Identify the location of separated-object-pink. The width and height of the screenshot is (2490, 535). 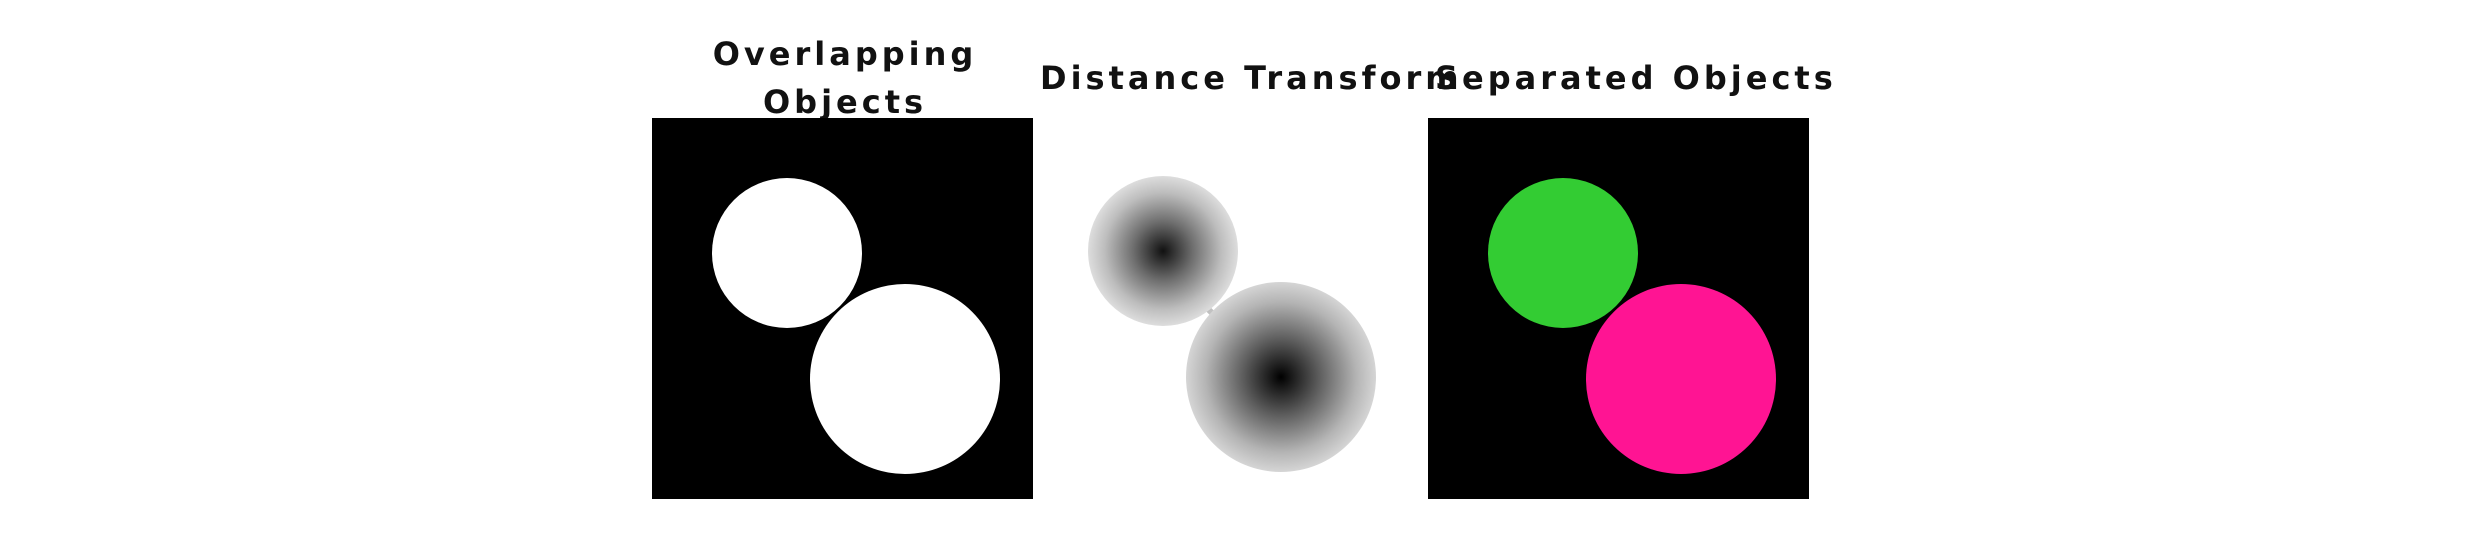
(1681, 379).